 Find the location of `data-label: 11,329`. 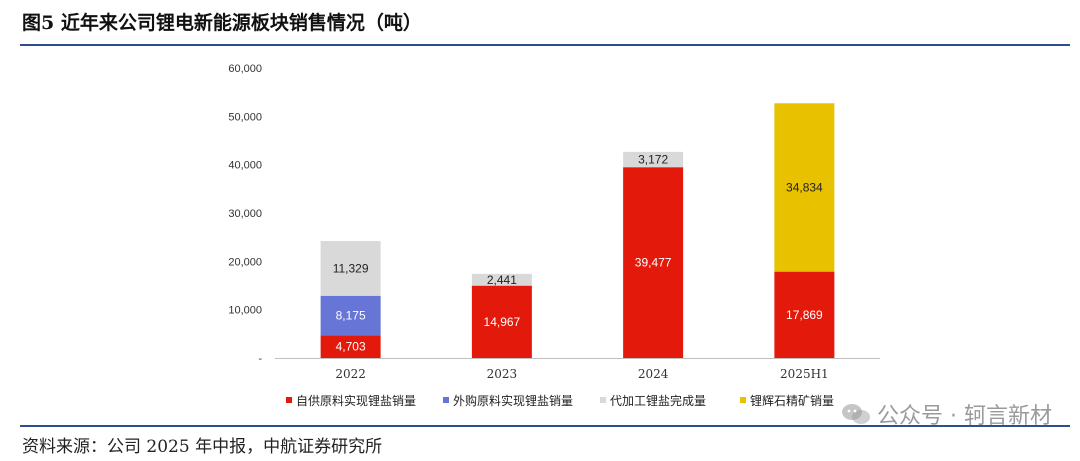

data-label: 11,329 is located at coordinates (351, 268).